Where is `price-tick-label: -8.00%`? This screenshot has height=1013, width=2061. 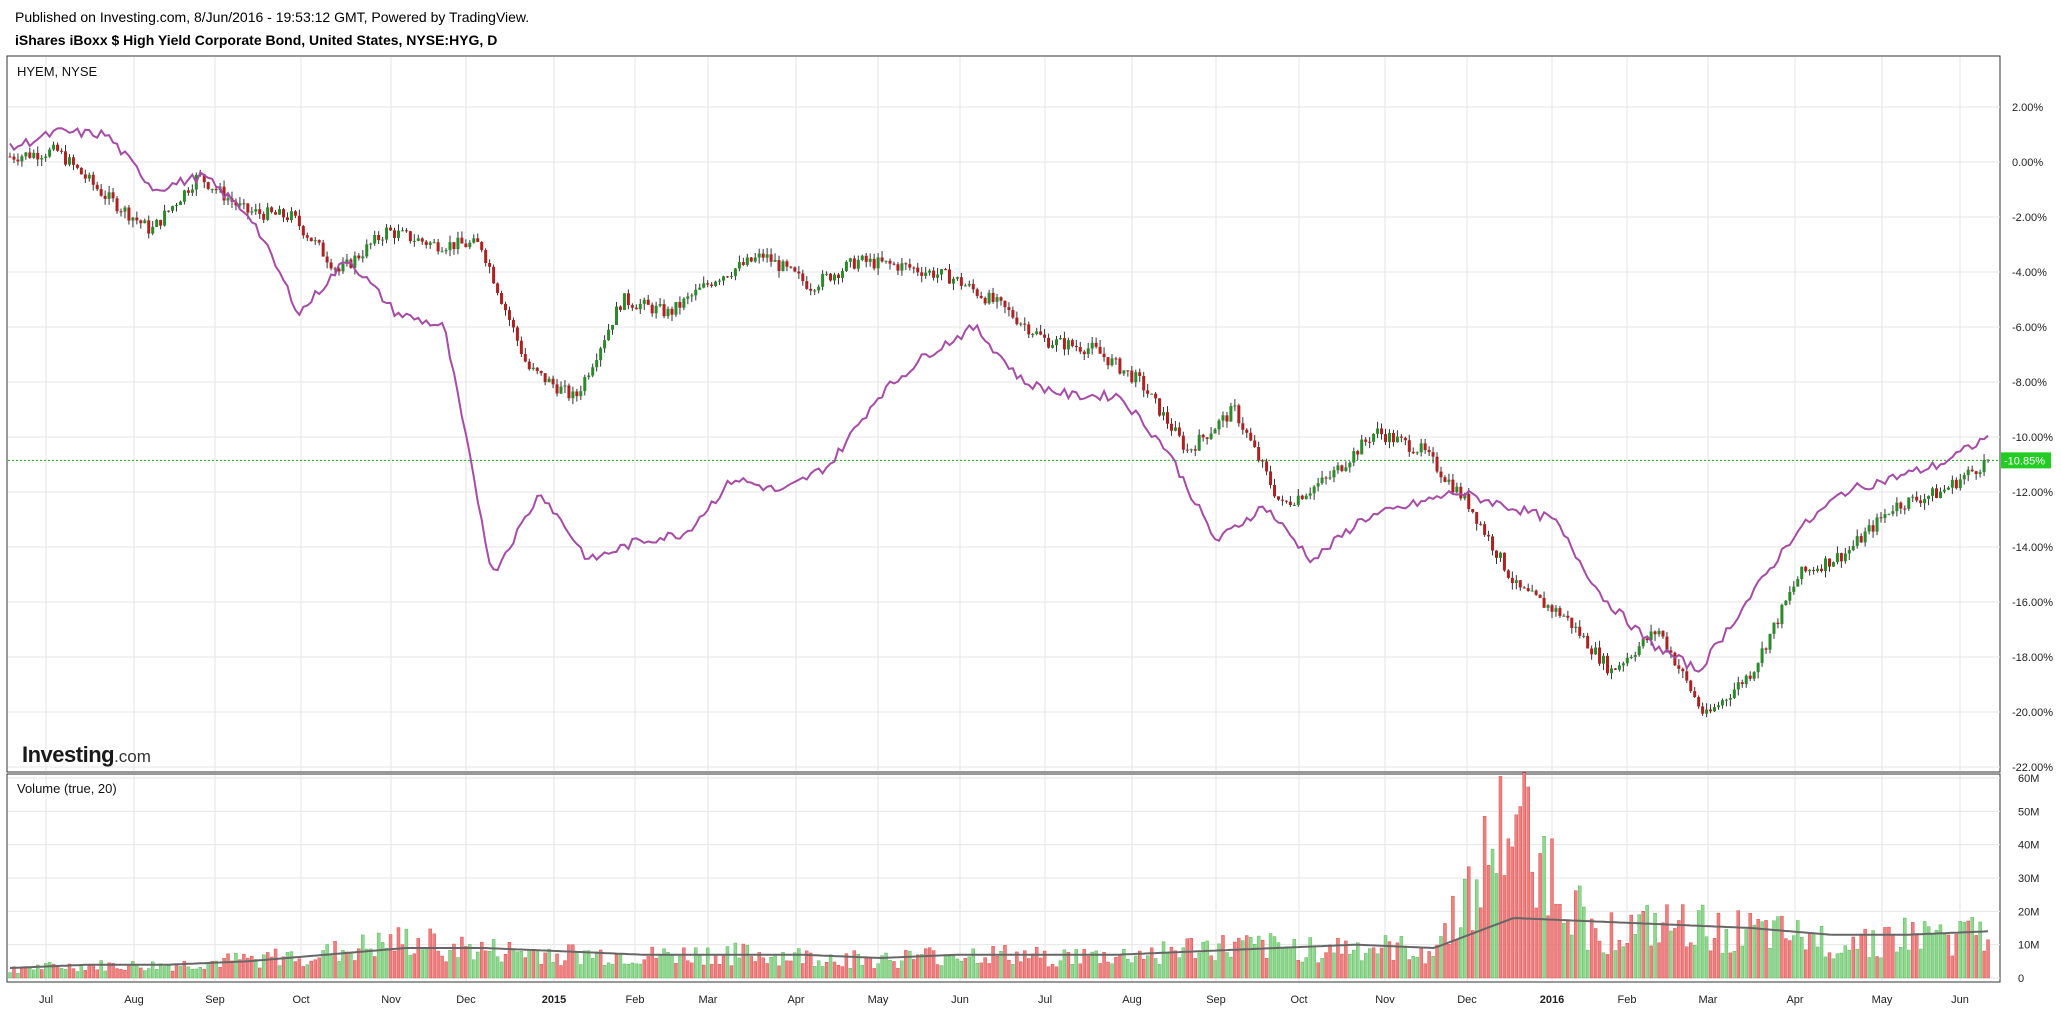 price-tick-label: -8.00% is located at coordinates (2029, 383).